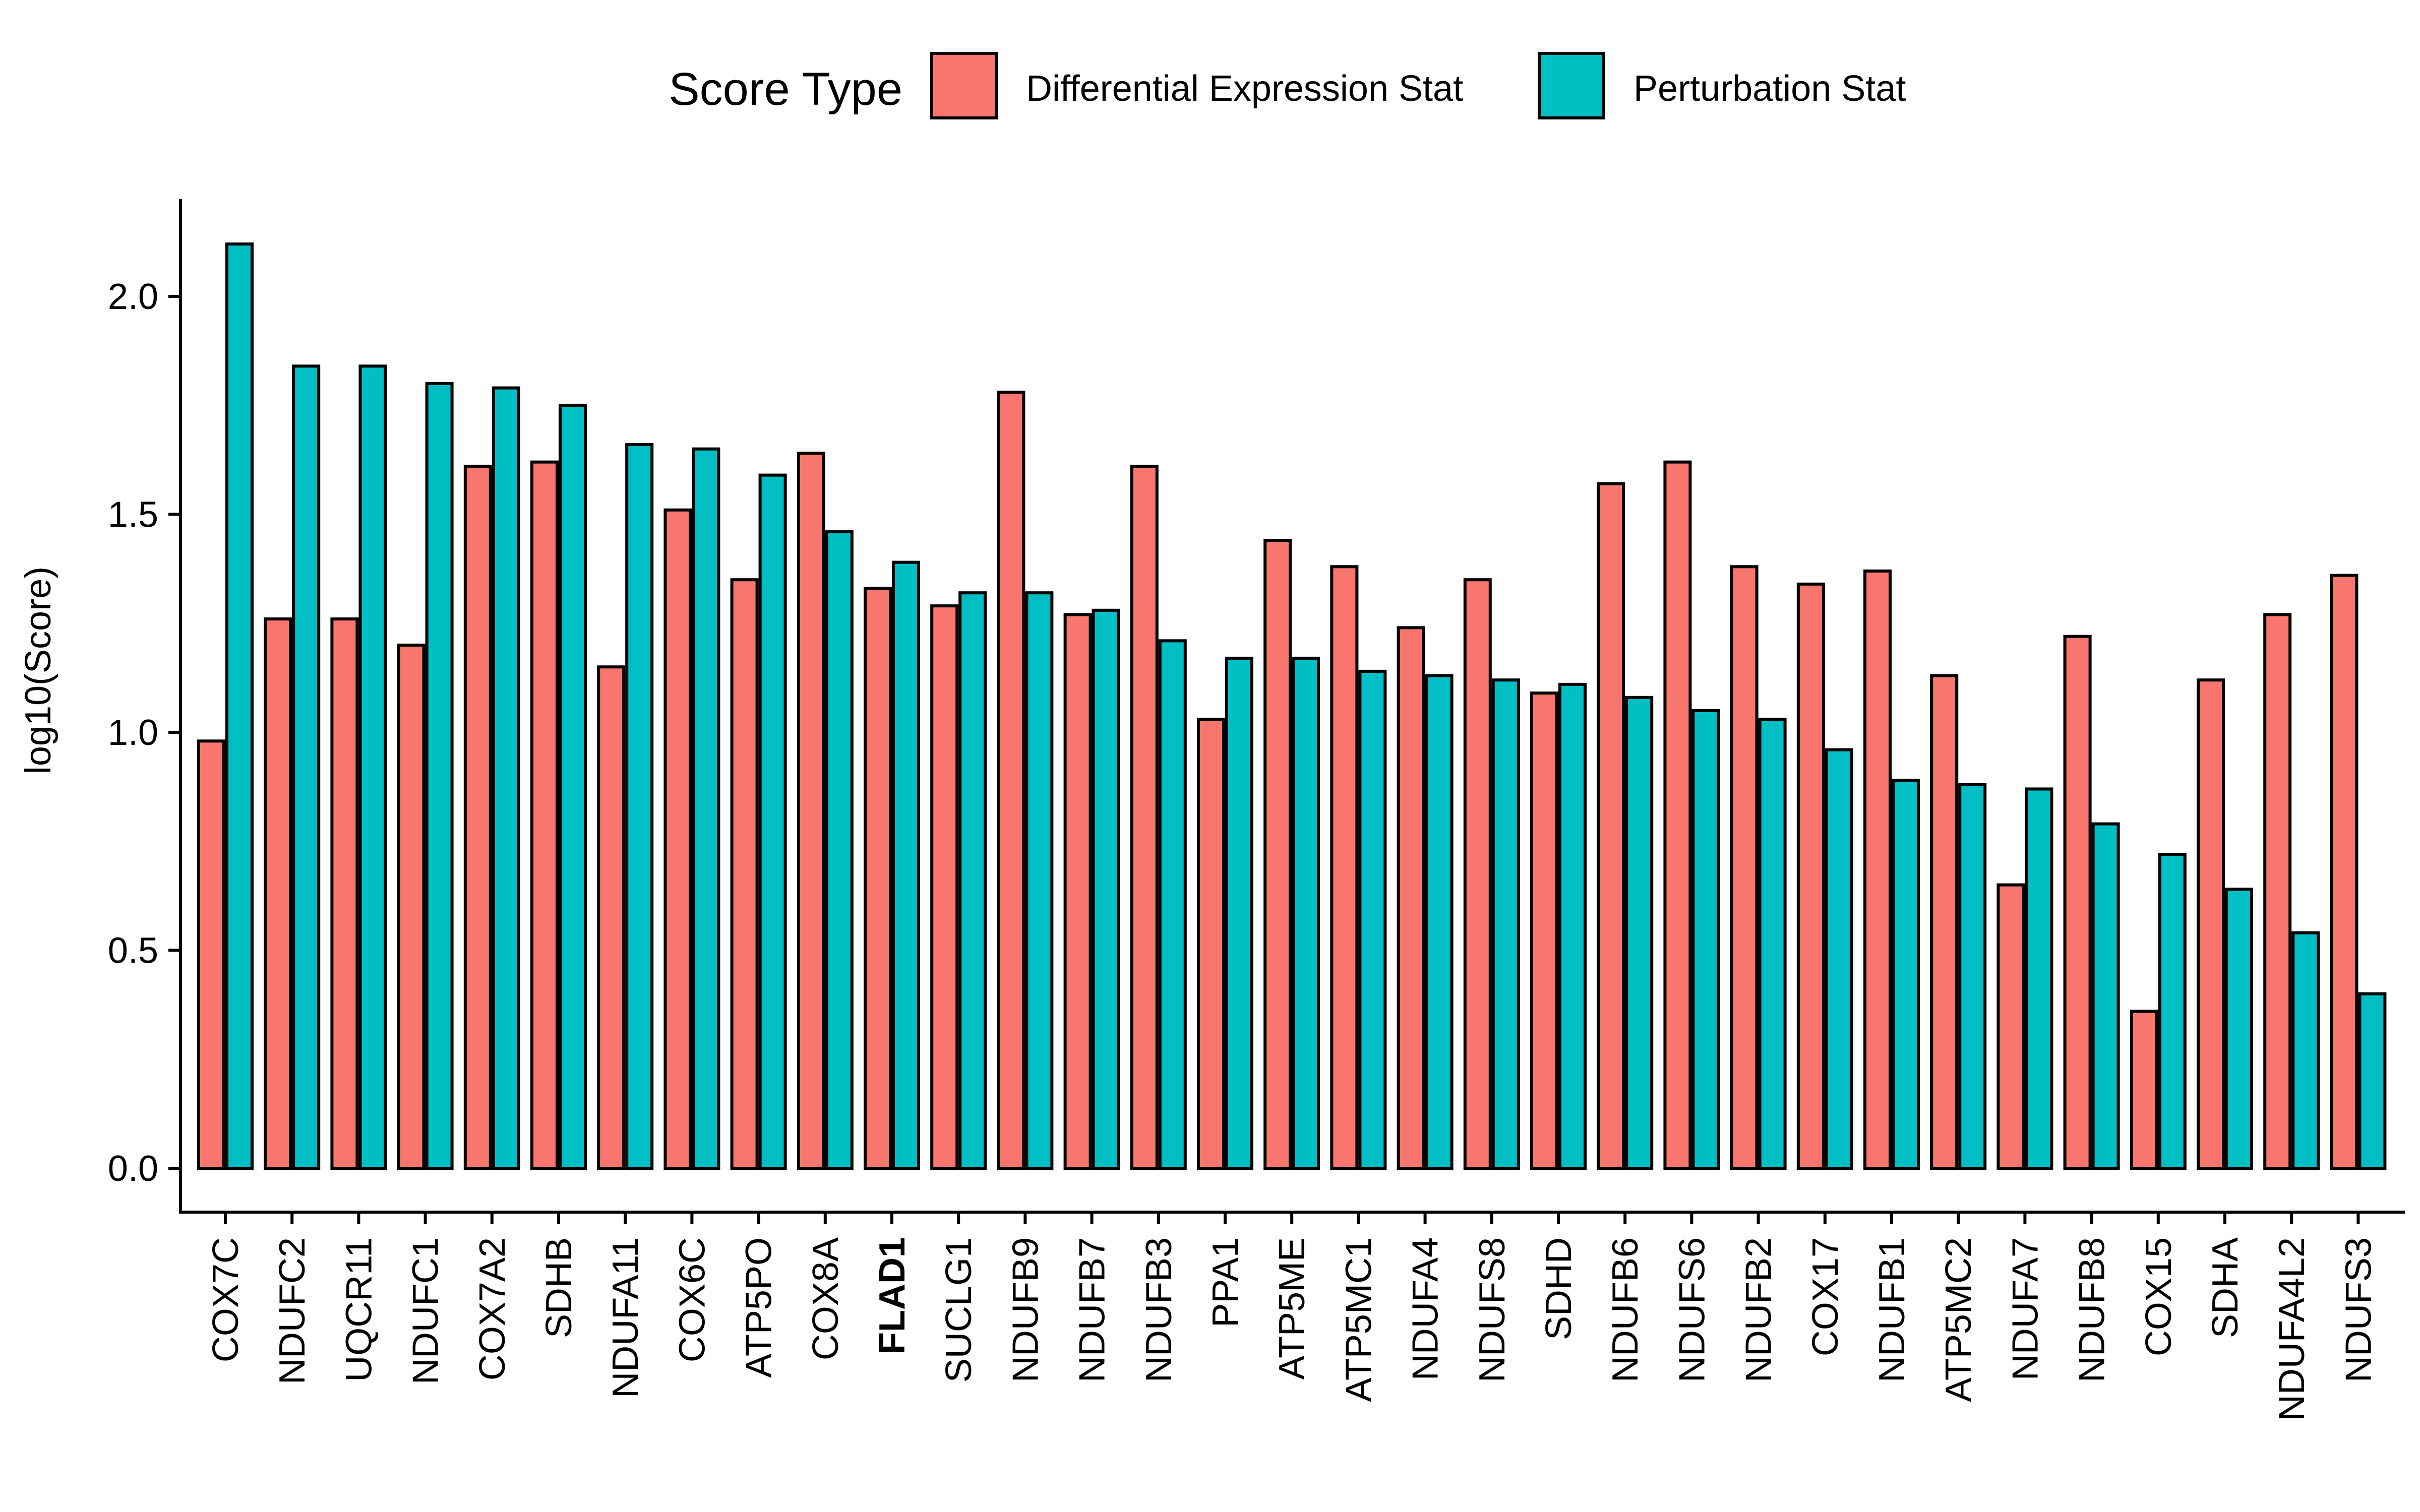 The height and width of the screenshot is (1512, 2420). Describe the element at coordinates (426, 1311) in the screenshot. I see `x-tick-label-ndufc1: NDUFC1` at that location.